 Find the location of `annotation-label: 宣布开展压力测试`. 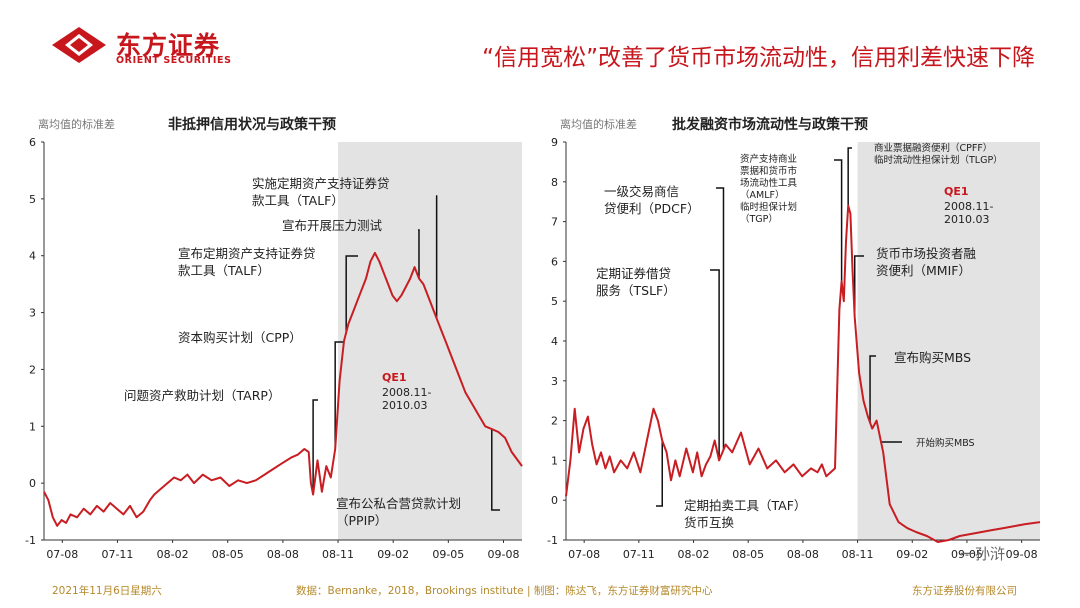

annotation-label: 宣布开展压力测试 is located at coordinates (332, 225).